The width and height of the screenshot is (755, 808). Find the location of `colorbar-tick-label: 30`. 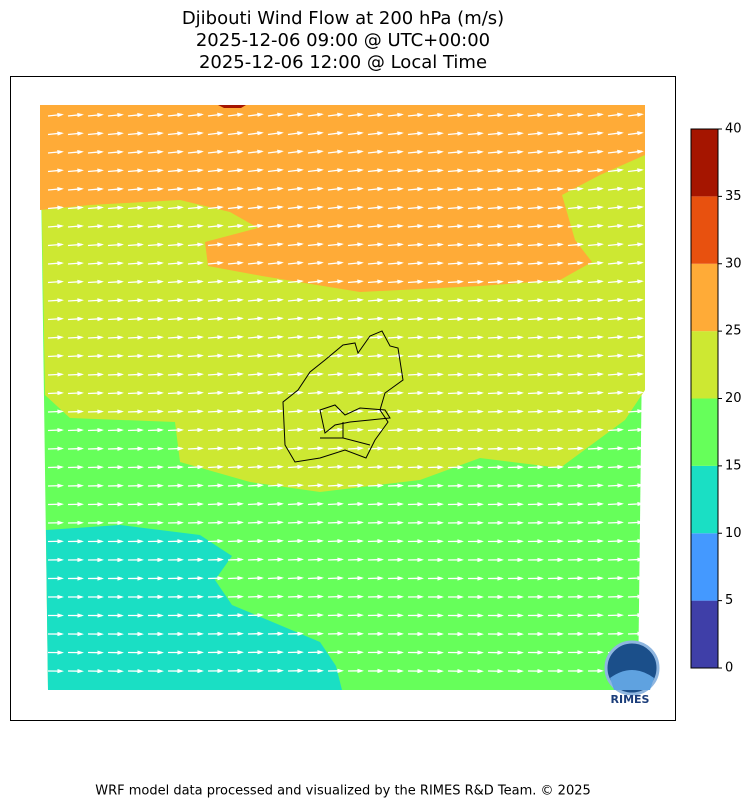

colorbar-tick-label: 30 is located at coordinates (733, 263).